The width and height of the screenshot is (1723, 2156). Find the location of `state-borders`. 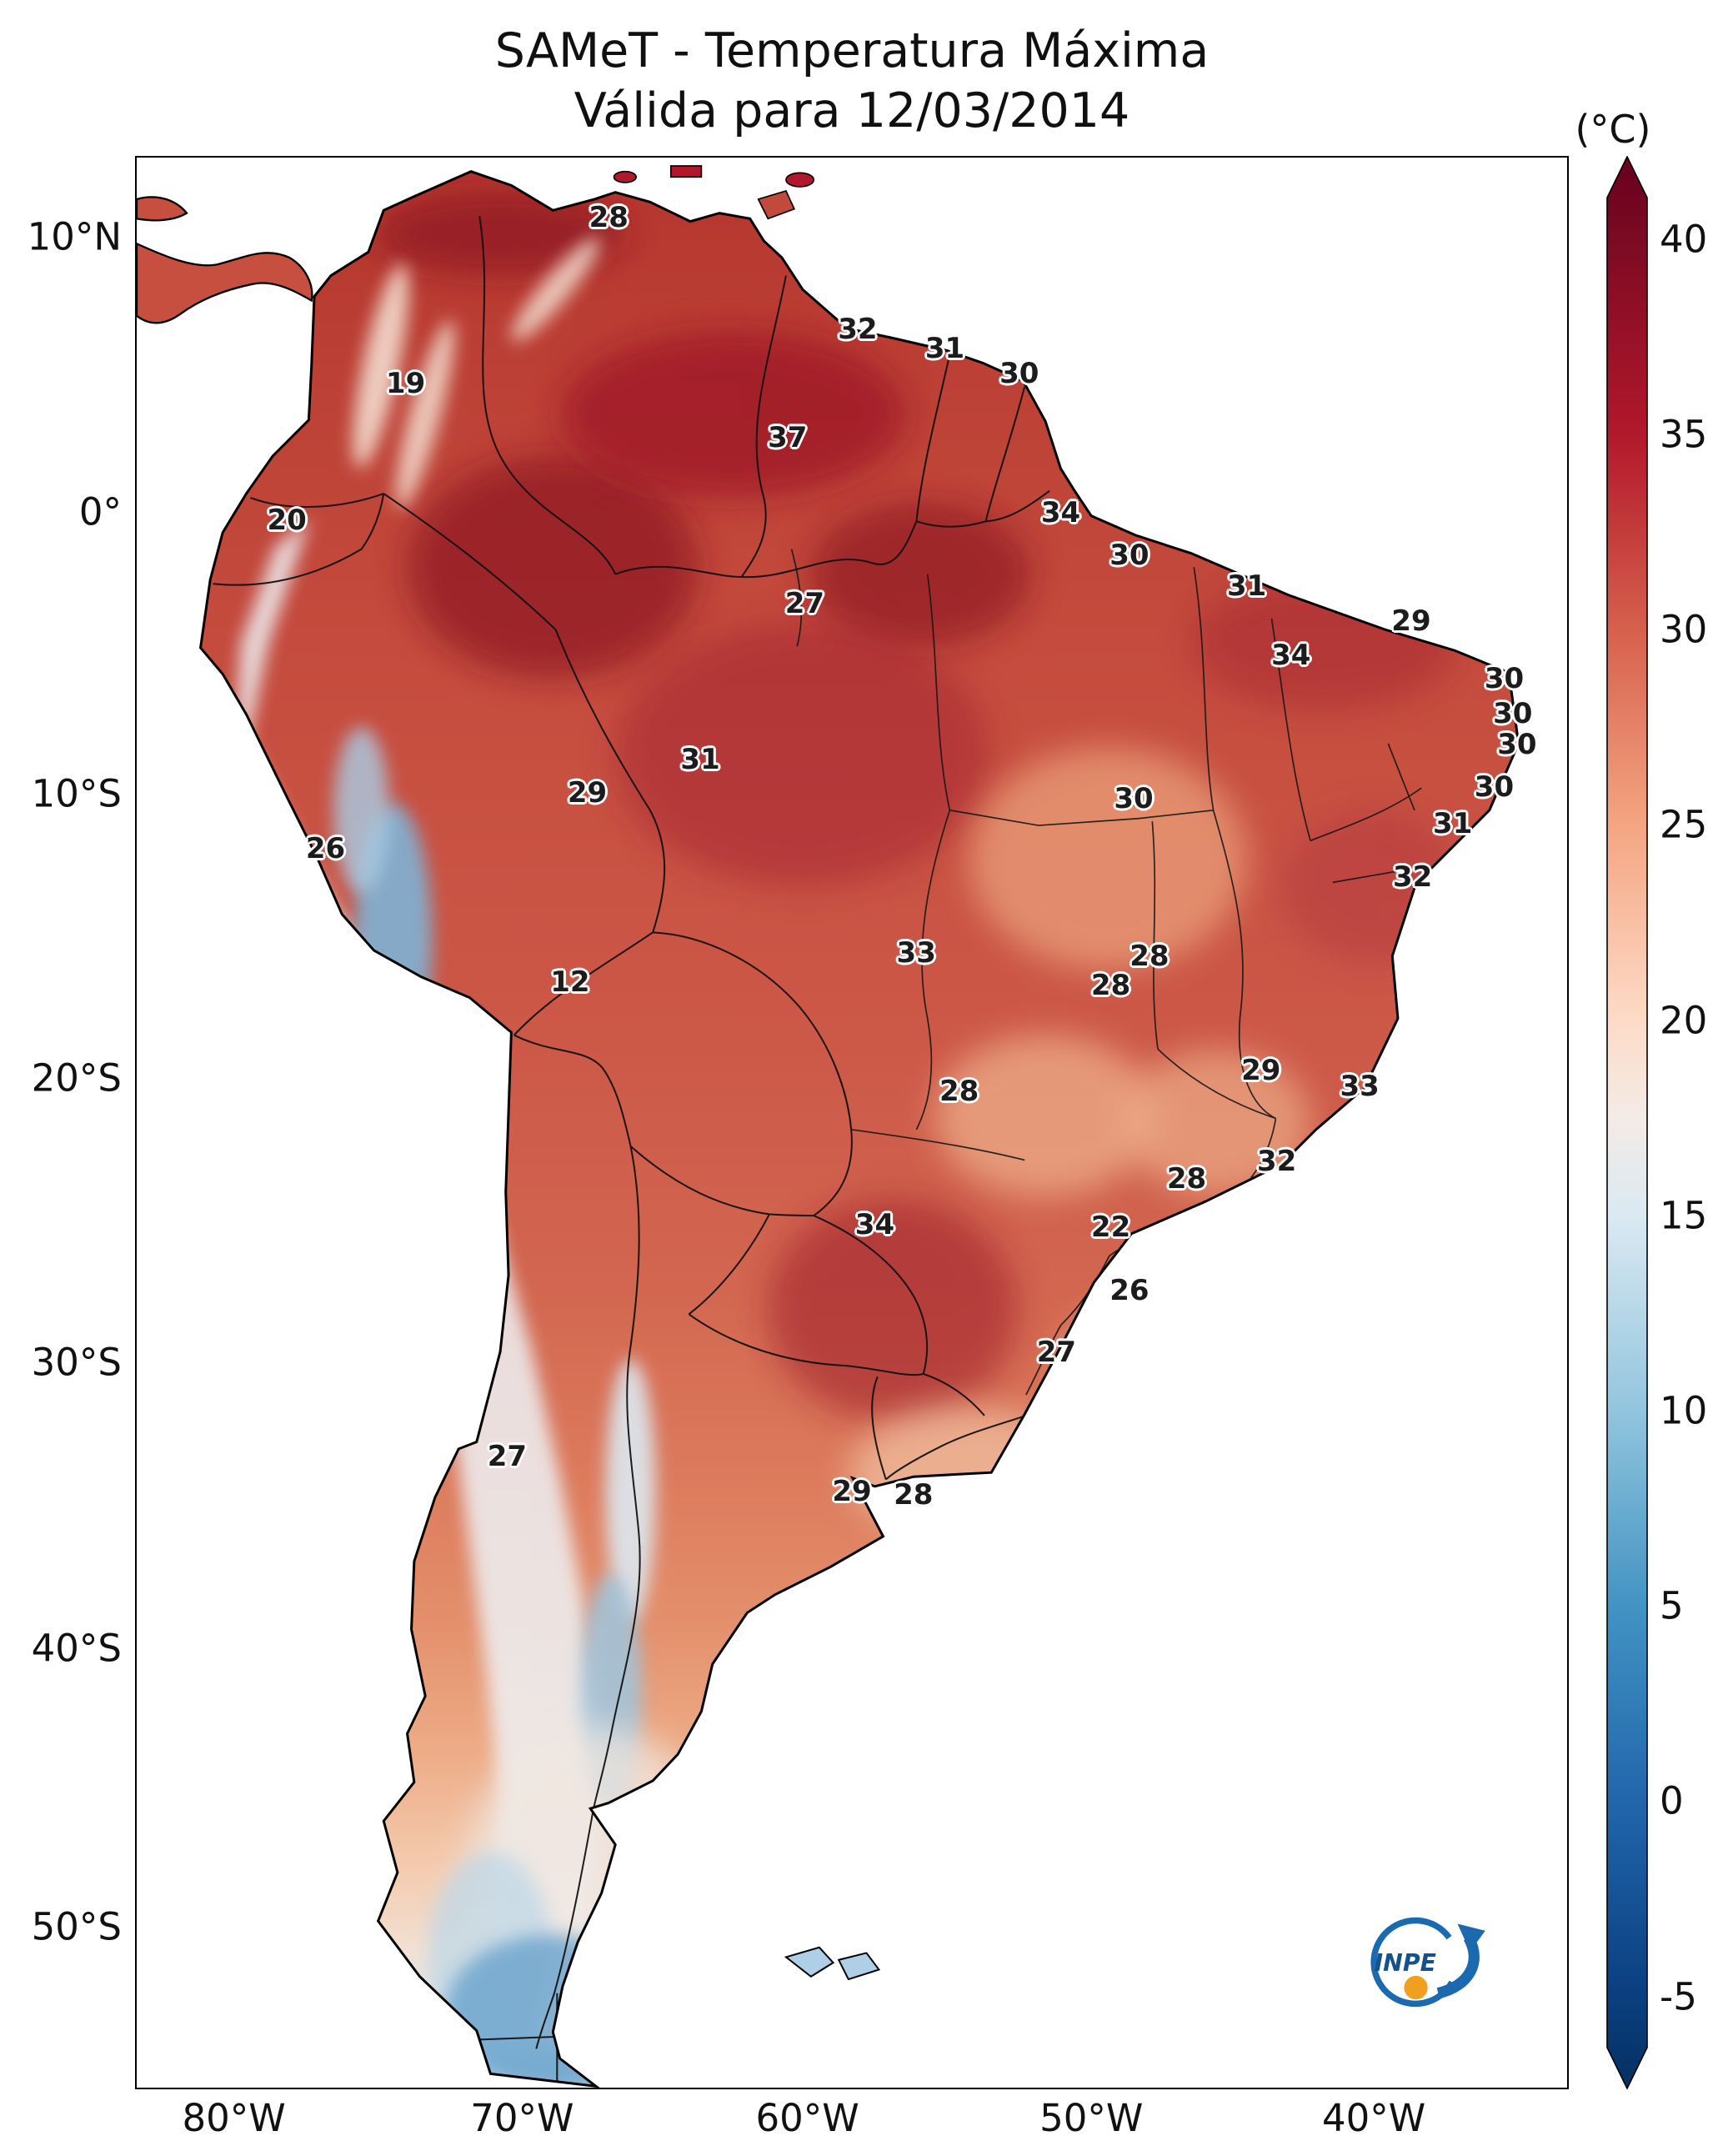

state-borders is located at coordinates (1106, 973).